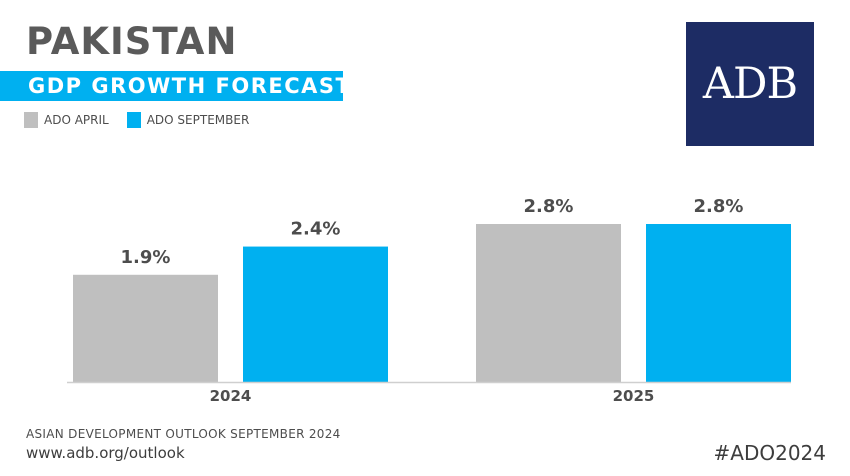 This screenshot has height=476, width=850. I want to click on bar-2024-april, so click(145, 328).